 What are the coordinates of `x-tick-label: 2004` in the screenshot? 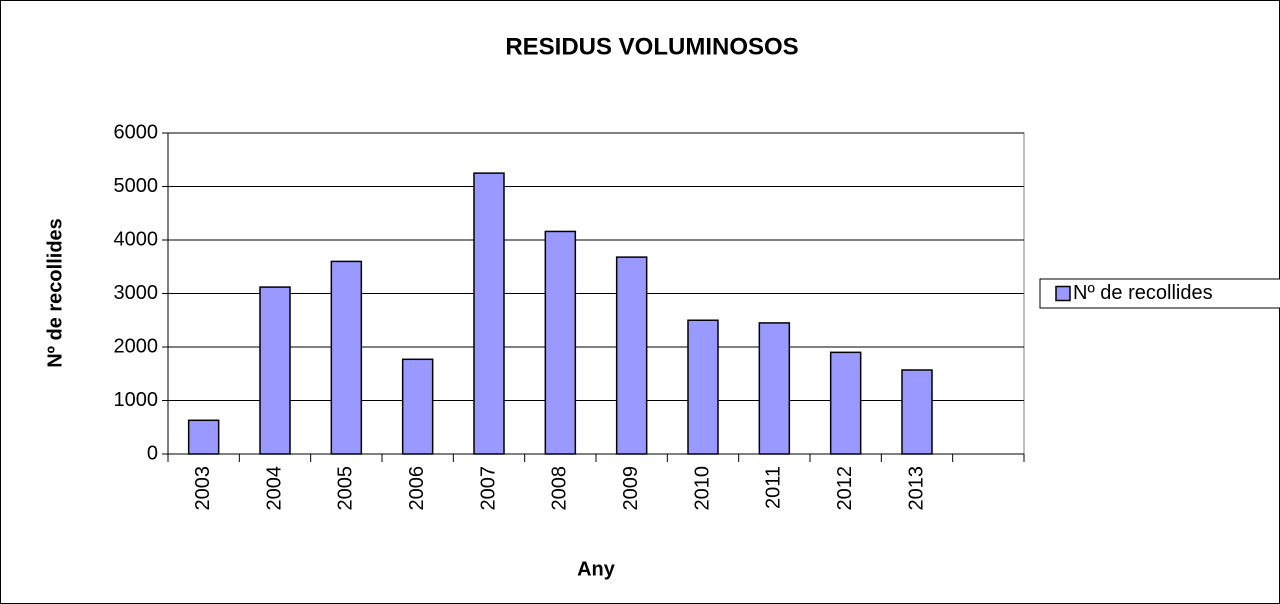 It's located at (274, 488).